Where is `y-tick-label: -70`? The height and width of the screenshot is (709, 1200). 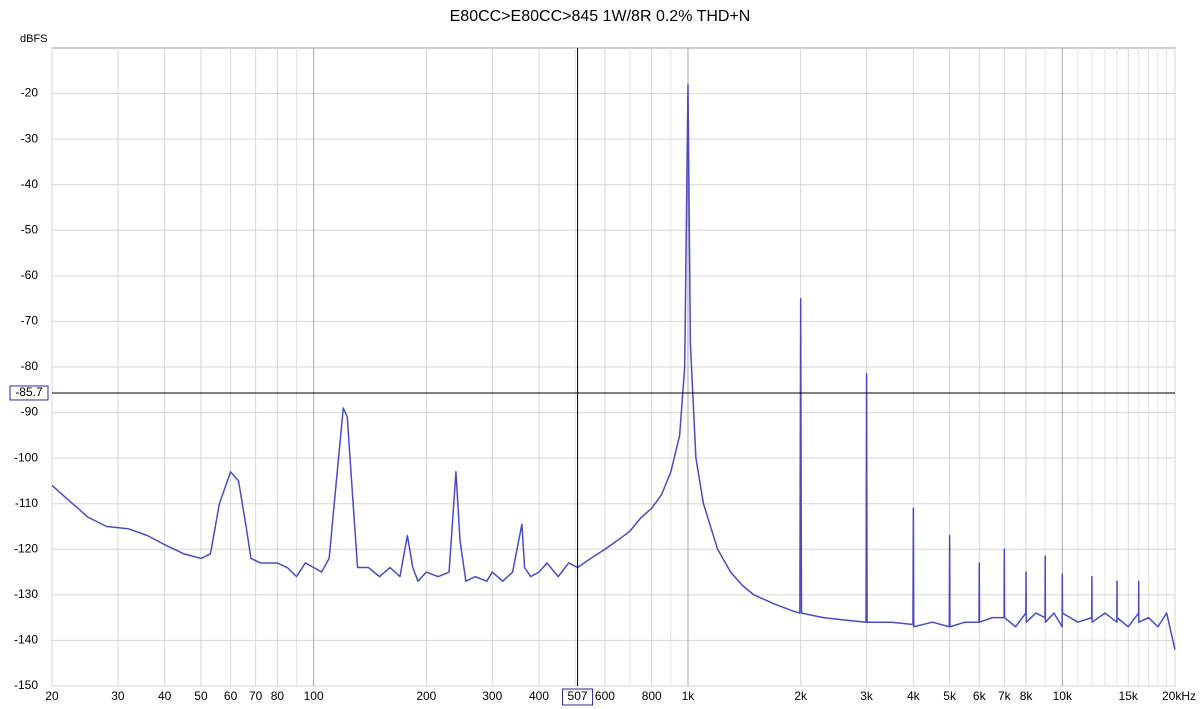 y-tick-label: -70 is located at coordinates (30, 321).